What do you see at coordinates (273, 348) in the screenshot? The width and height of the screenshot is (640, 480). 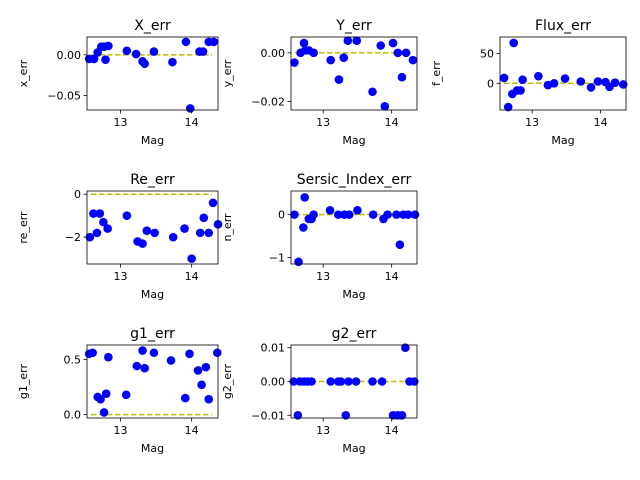 I see `y-tick-label: 0.01` at bounding box center [273, 348].